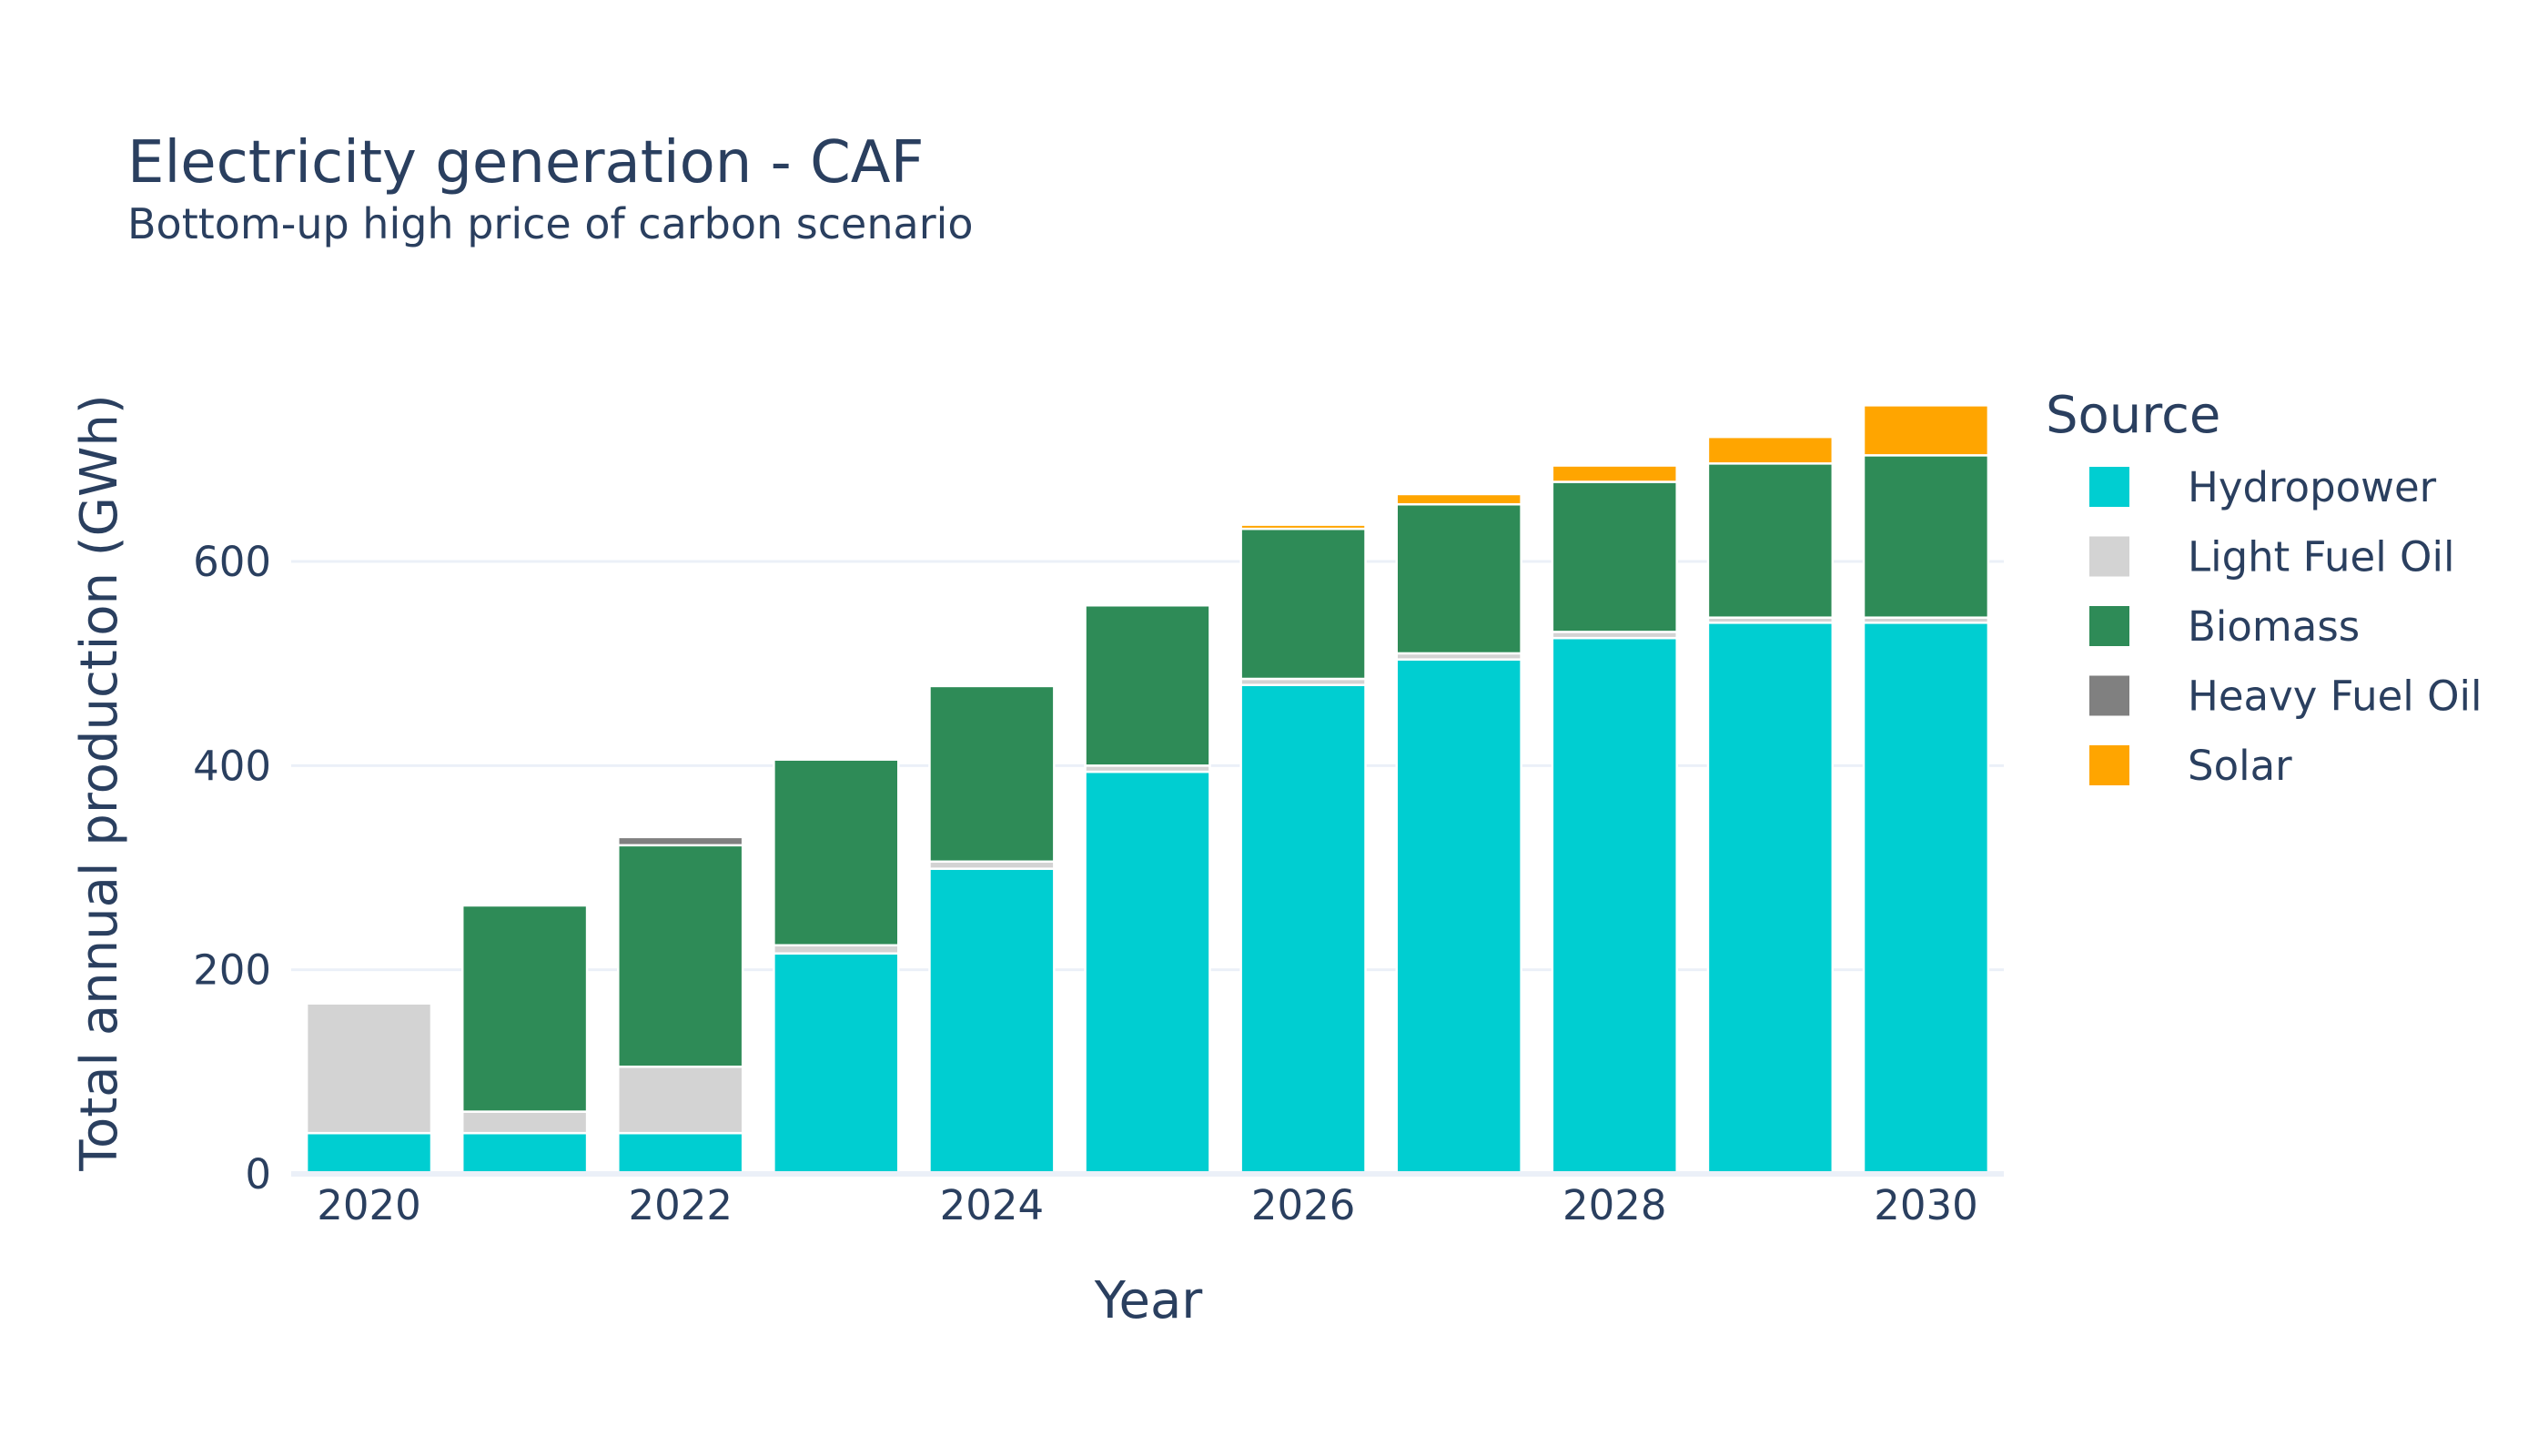  I want to click on bar-hydropower-2025, so click(1148, 973).